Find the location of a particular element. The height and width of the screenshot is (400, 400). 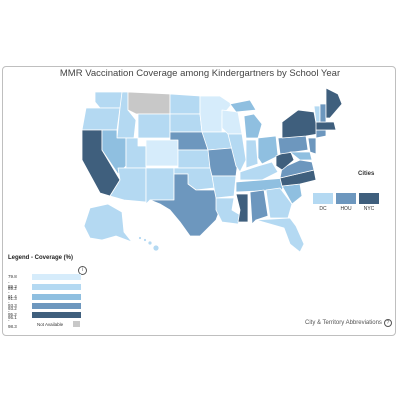

state-md is located at coordinates (301, 156).